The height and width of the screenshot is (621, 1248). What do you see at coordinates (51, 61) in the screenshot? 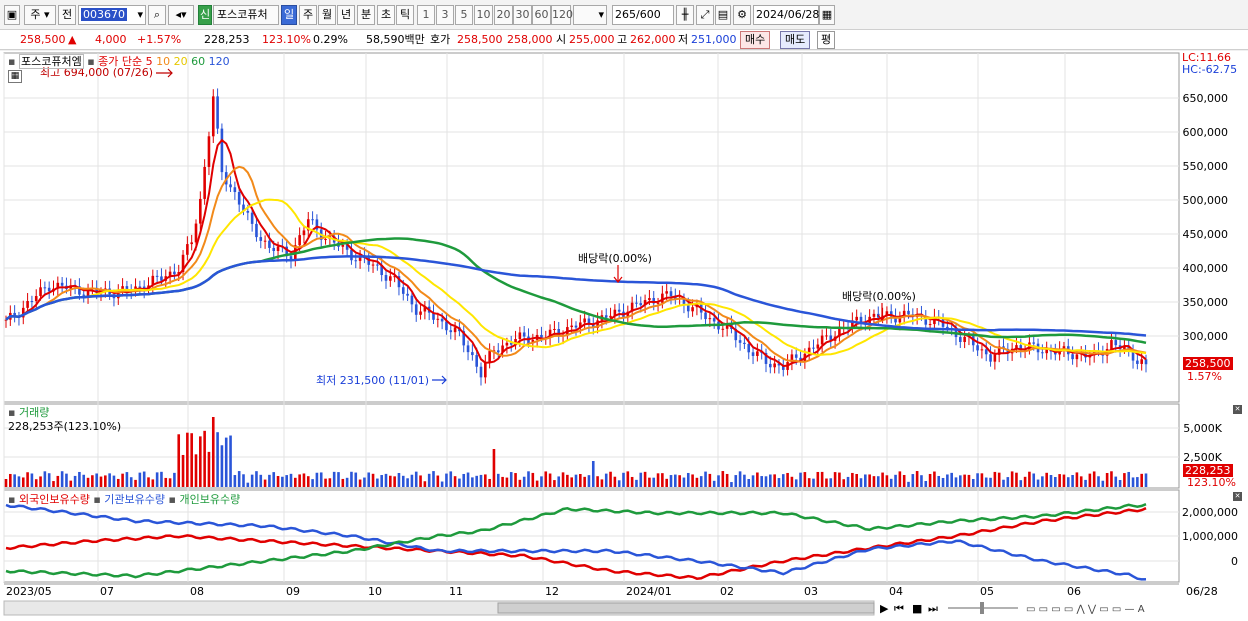
I see `price-panel-title: 포스코퓨처엠` at bounding box center [51, 61].